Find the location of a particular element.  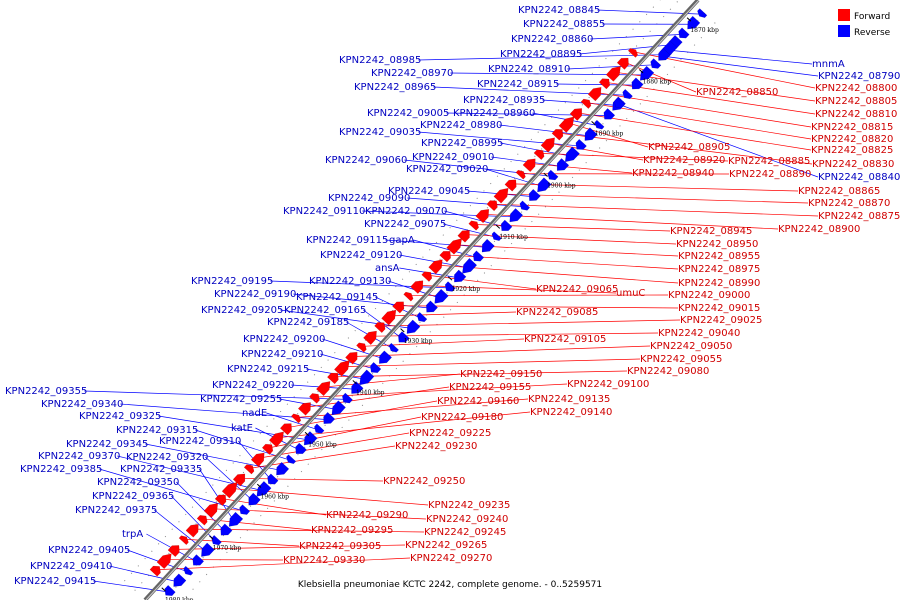

gene-label-kpn2242-09355: KPN2242_09355 is located at coordinates (46, 391).